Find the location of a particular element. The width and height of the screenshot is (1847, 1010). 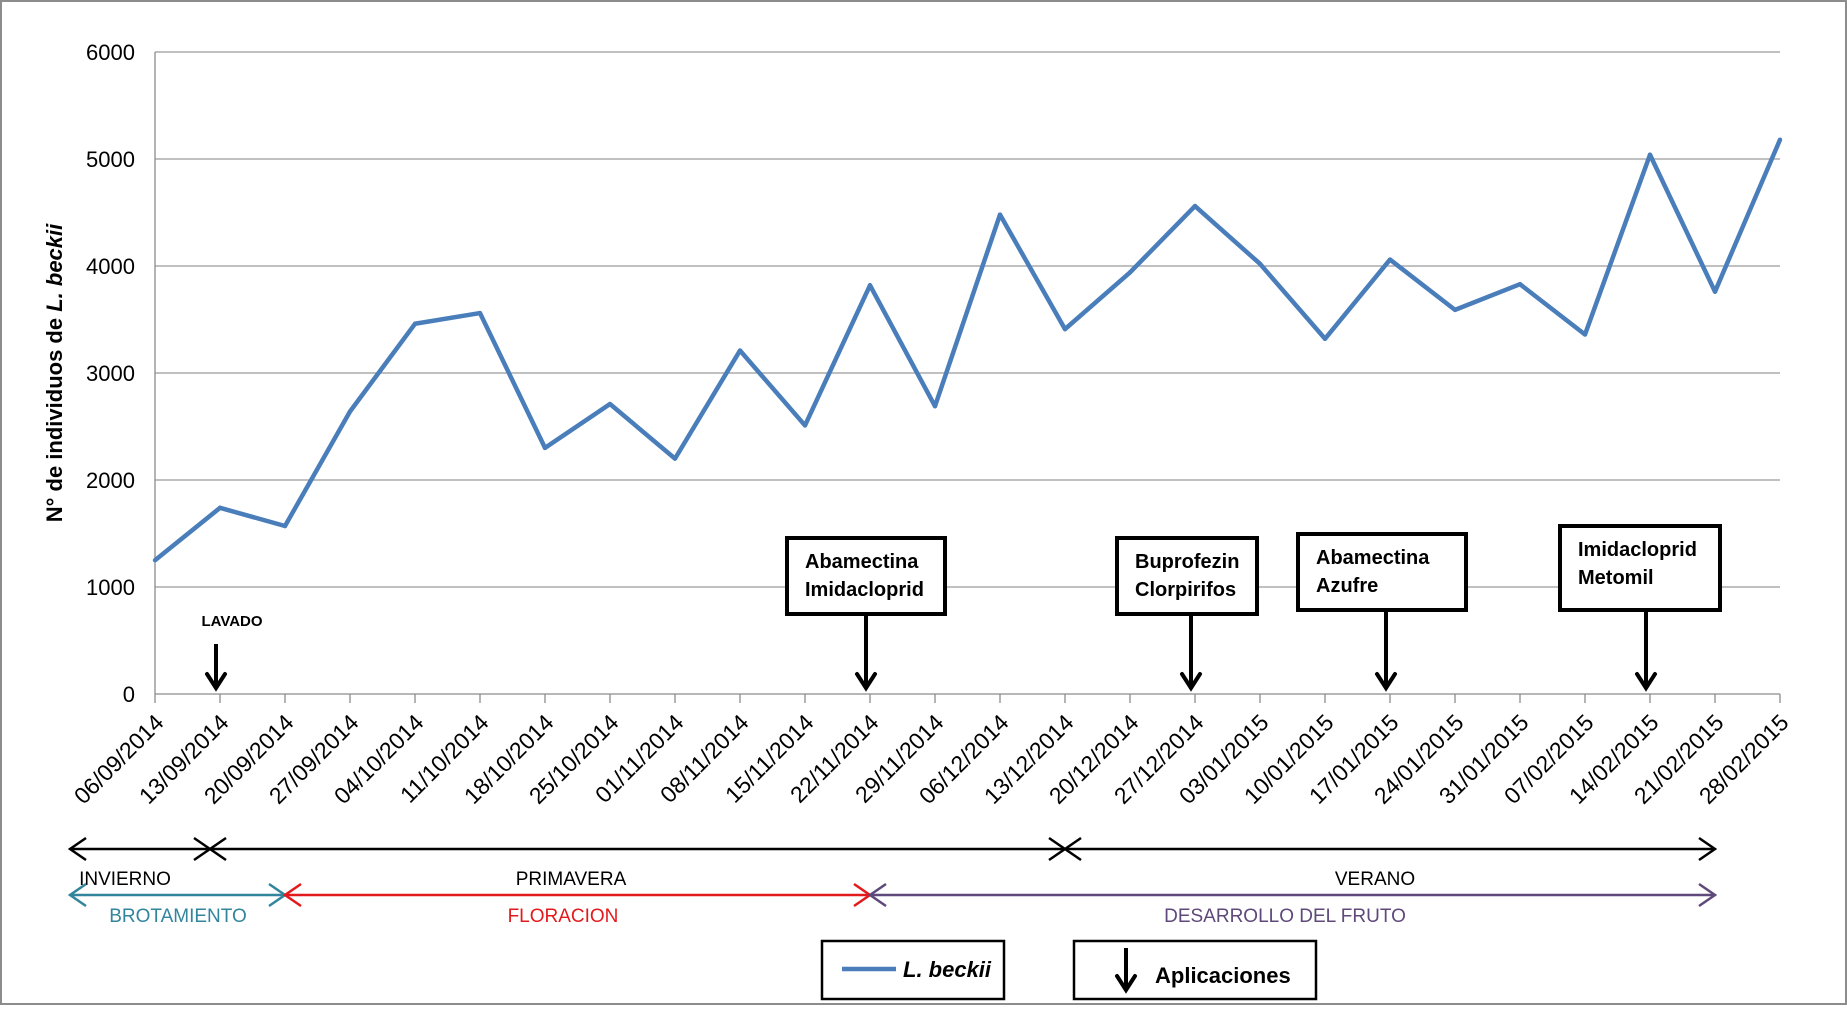

phenology-arrow-head-right is located at coordinates (1708, 895).